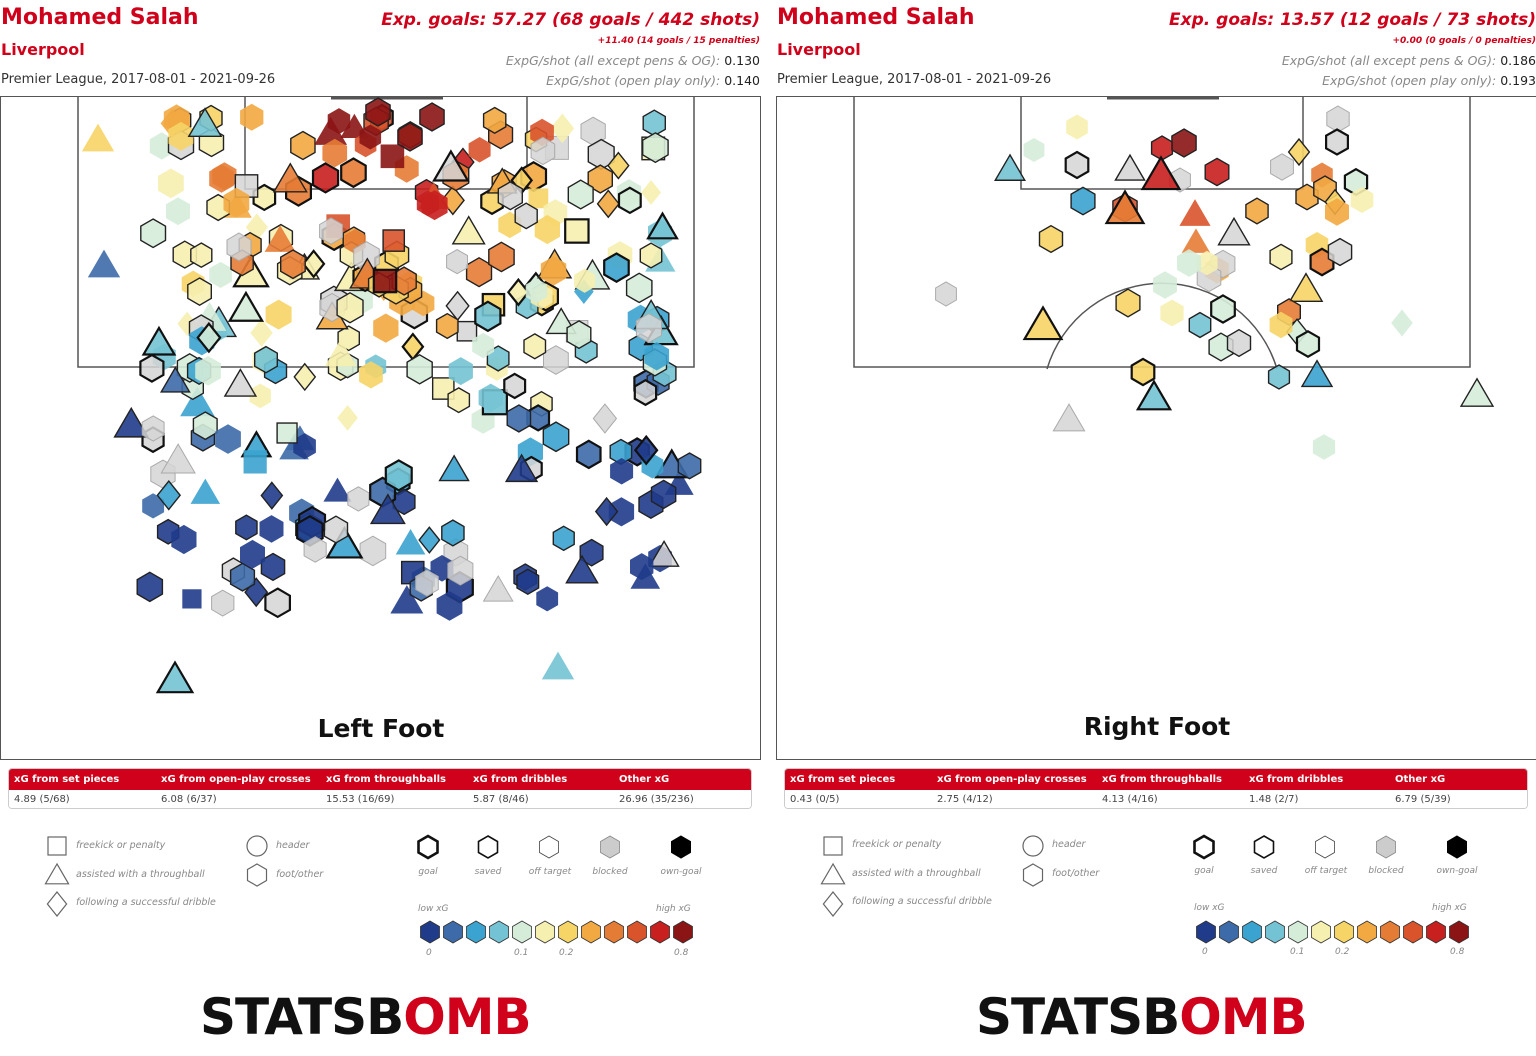  I want to click on breakdown-header-cell: xG from dribbles, so click(1296, 779).